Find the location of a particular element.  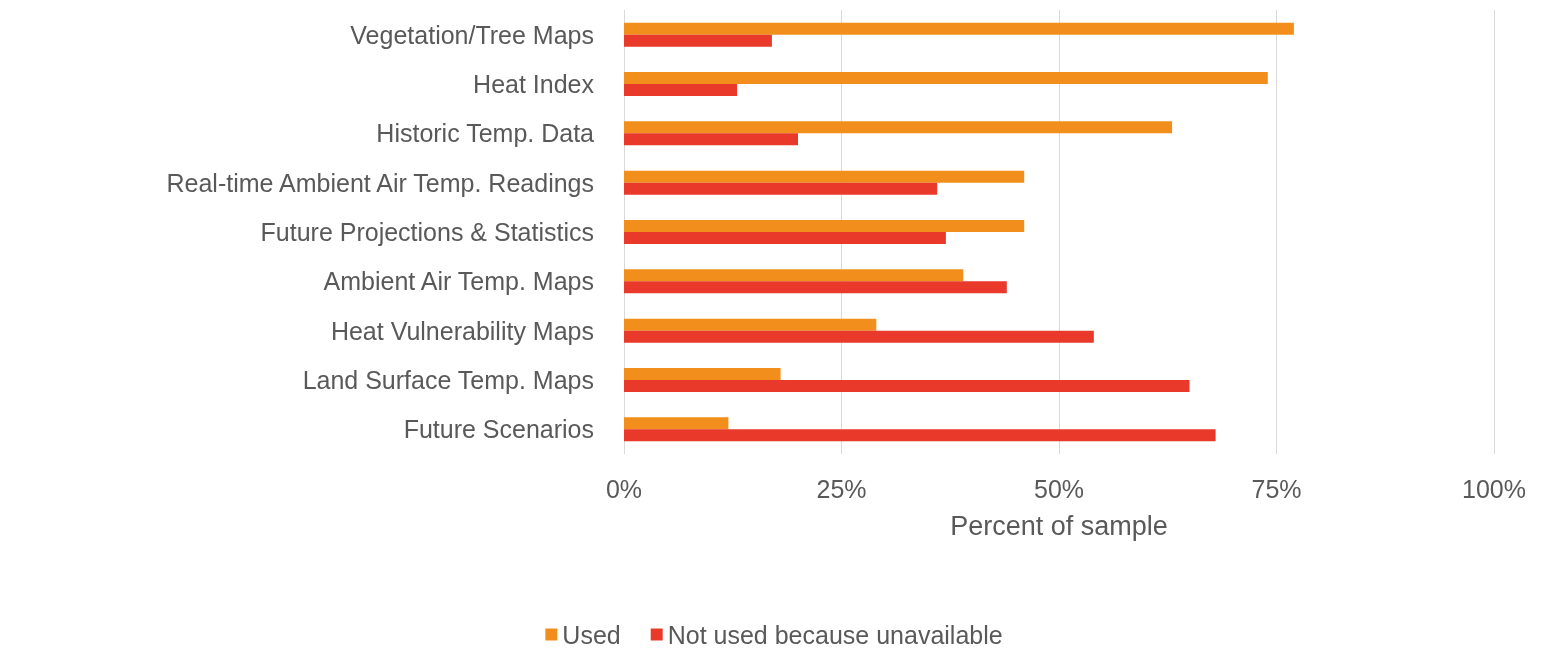

y-tick-label: Vegetation/Tree Maps is located at coordinates (472, 34).